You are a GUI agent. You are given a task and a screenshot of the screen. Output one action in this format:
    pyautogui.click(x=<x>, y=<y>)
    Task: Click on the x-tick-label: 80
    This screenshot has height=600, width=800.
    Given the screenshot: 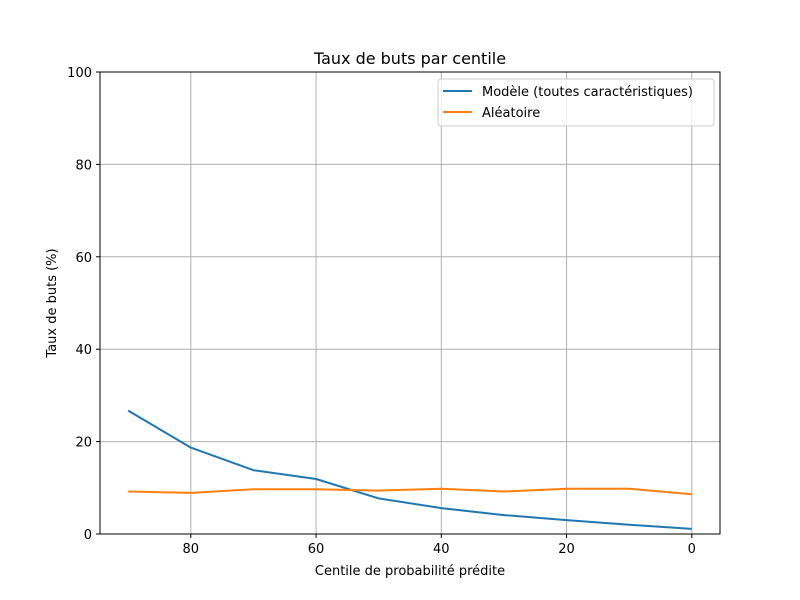 What is the action you would take?
    pyautogui.click(x=191, y=549)
    